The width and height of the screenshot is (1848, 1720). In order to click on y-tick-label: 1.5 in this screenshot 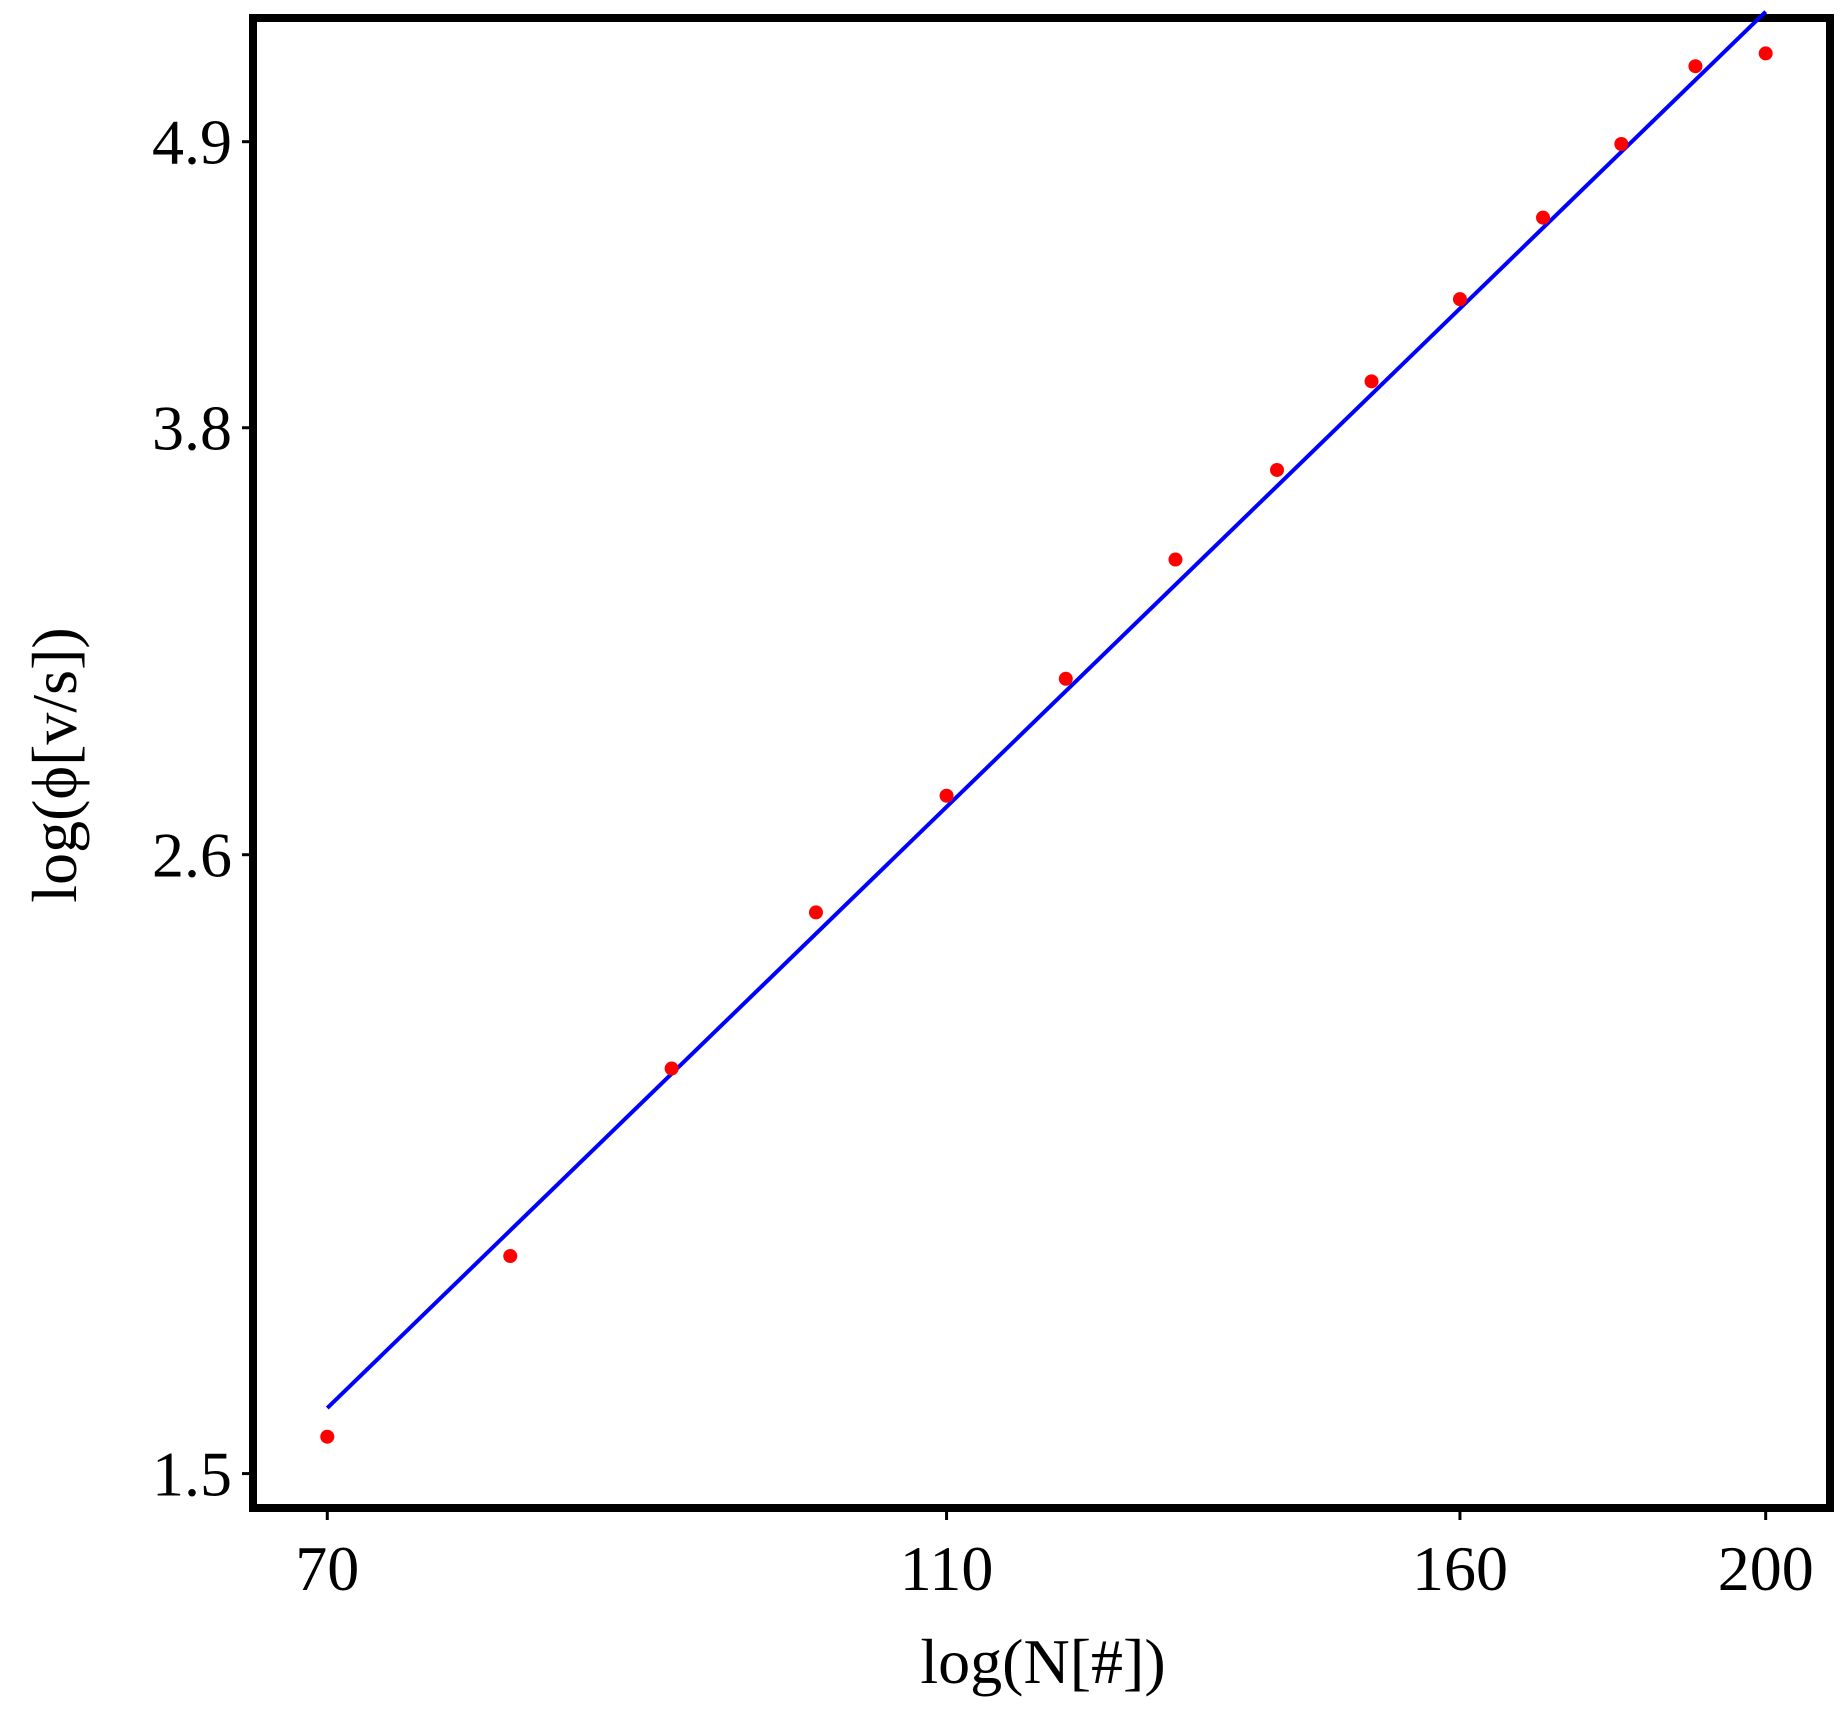, I will do `click(192, 1474)`.